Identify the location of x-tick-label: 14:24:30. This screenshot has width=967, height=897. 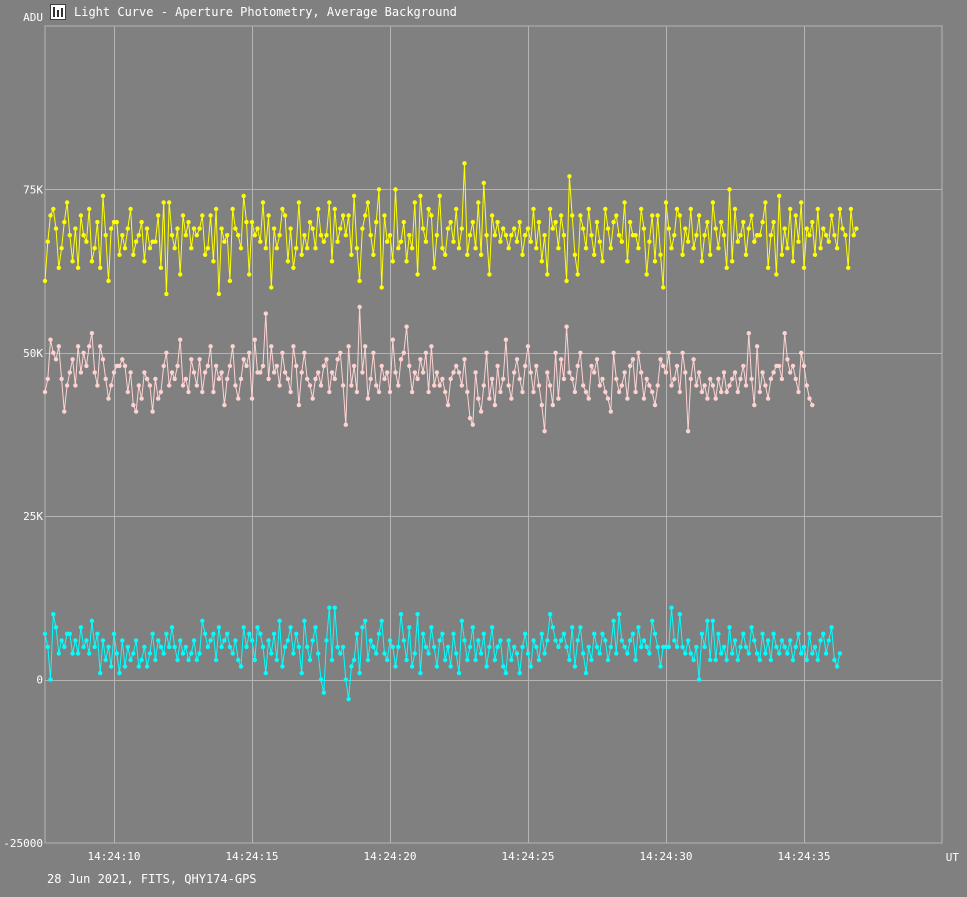
(666, 856).